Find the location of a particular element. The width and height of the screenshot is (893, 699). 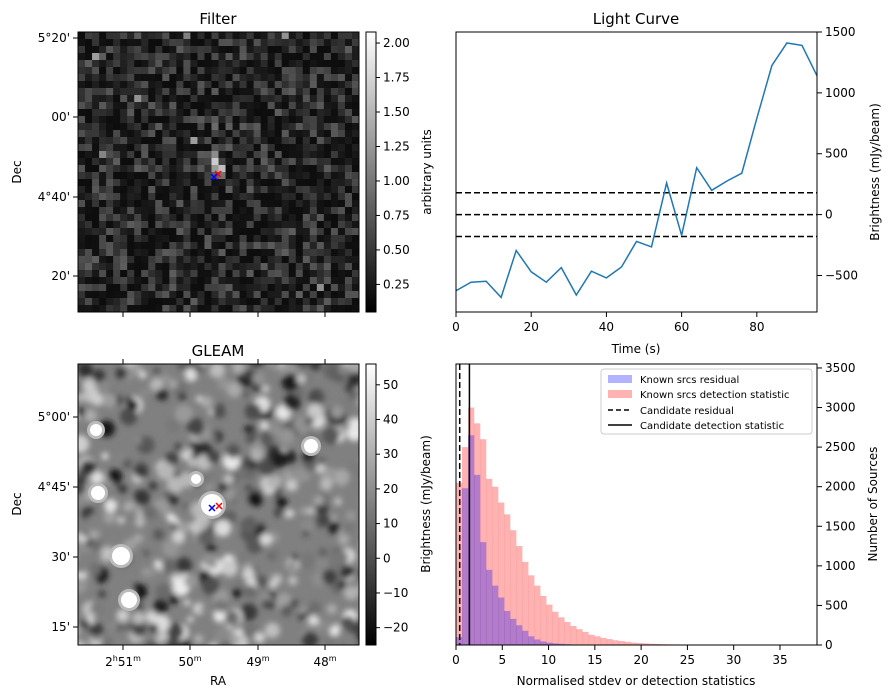

filter-ylabel: Dec is located at coordinates (17, 171).